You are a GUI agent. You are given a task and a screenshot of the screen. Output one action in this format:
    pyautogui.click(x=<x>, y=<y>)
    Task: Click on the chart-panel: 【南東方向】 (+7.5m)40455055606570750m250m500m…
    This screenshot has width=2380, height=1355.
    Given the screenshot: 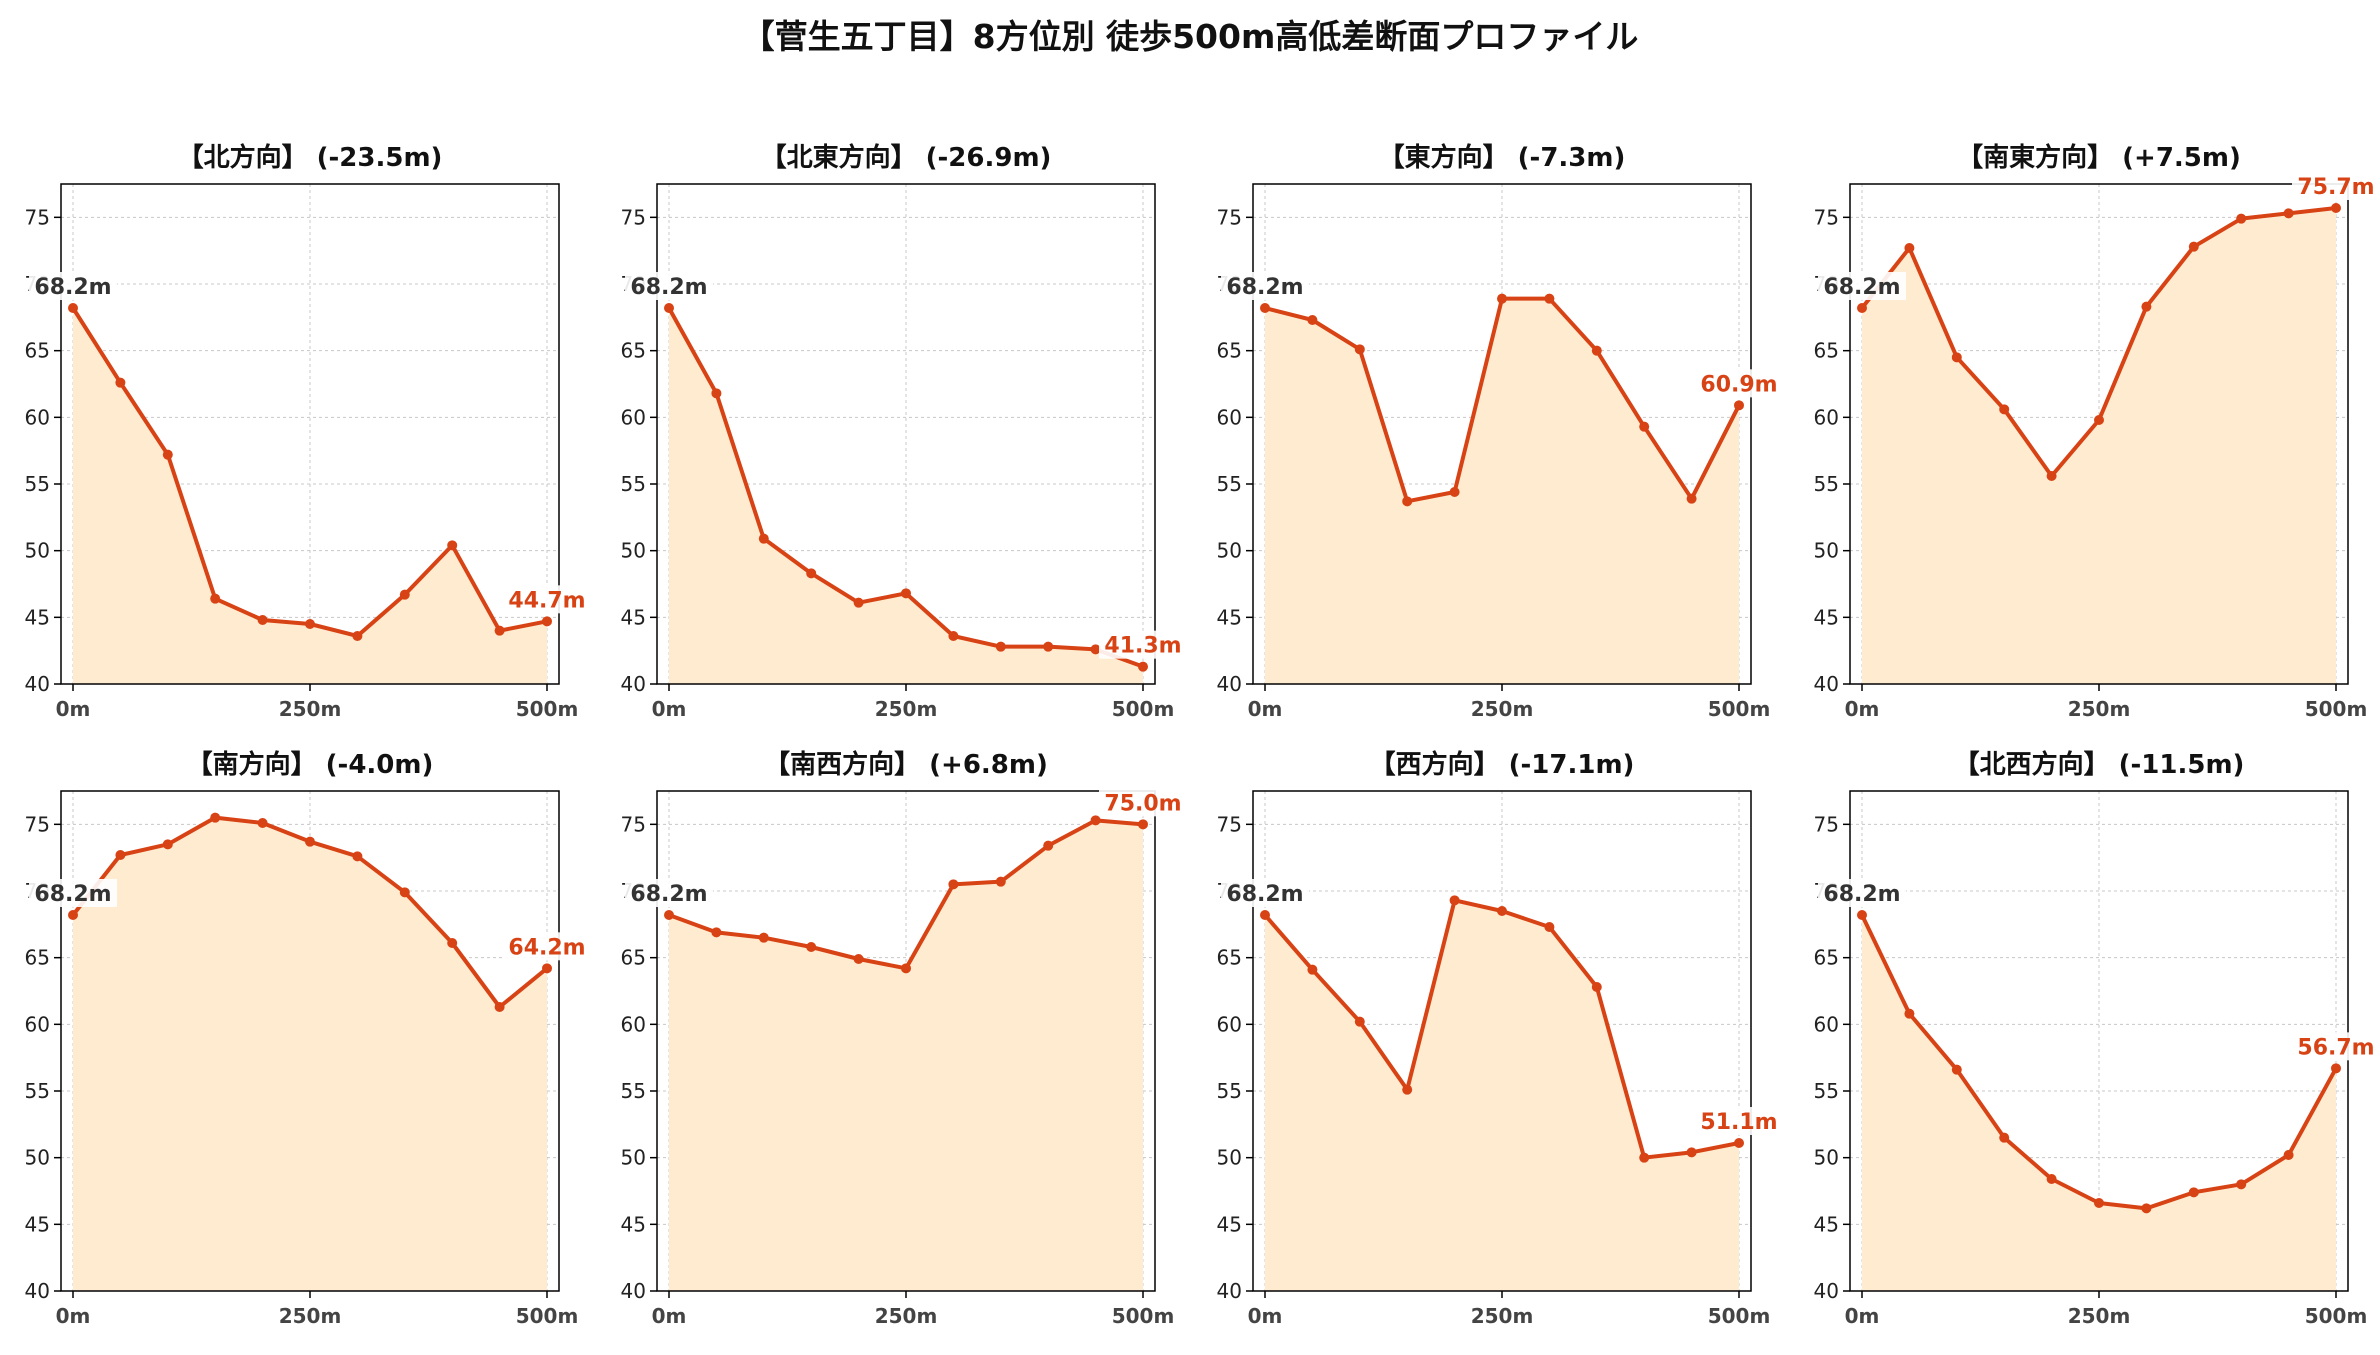 What is the action you would take?
    pyautogui.click(x=2085, y=436)
    